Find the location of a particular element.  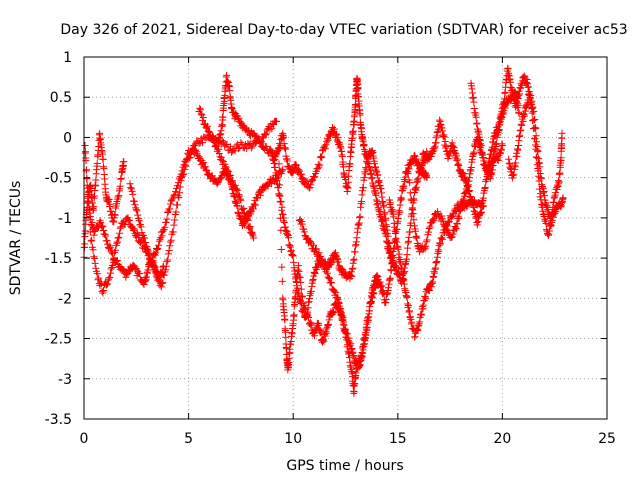

y-tick-label: -2 is located at coordinates (65, 299).